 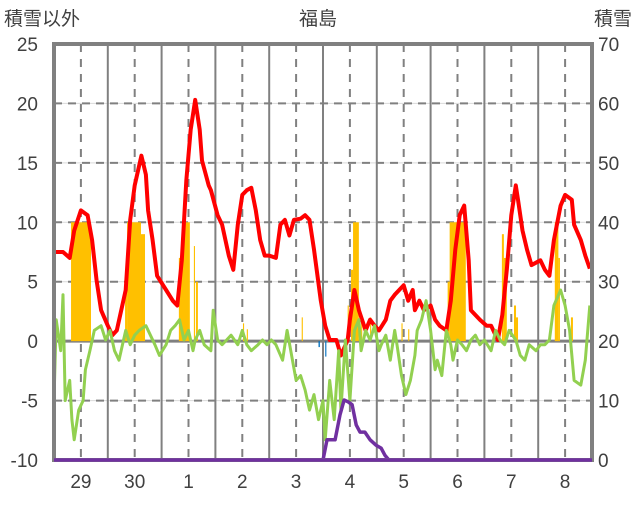 I want to click on y-right-tick-label: 50, so click(x=608, y=164).